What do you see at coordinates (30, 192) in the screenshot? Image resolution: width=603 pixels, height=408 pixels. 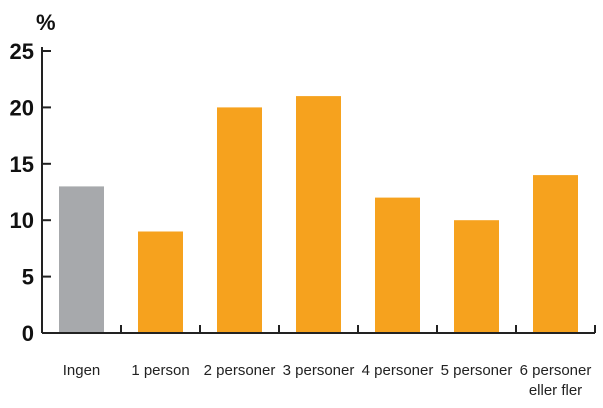 I see `y-axis: 0 5 10 15 20 25` at bounding box center [30, 192].